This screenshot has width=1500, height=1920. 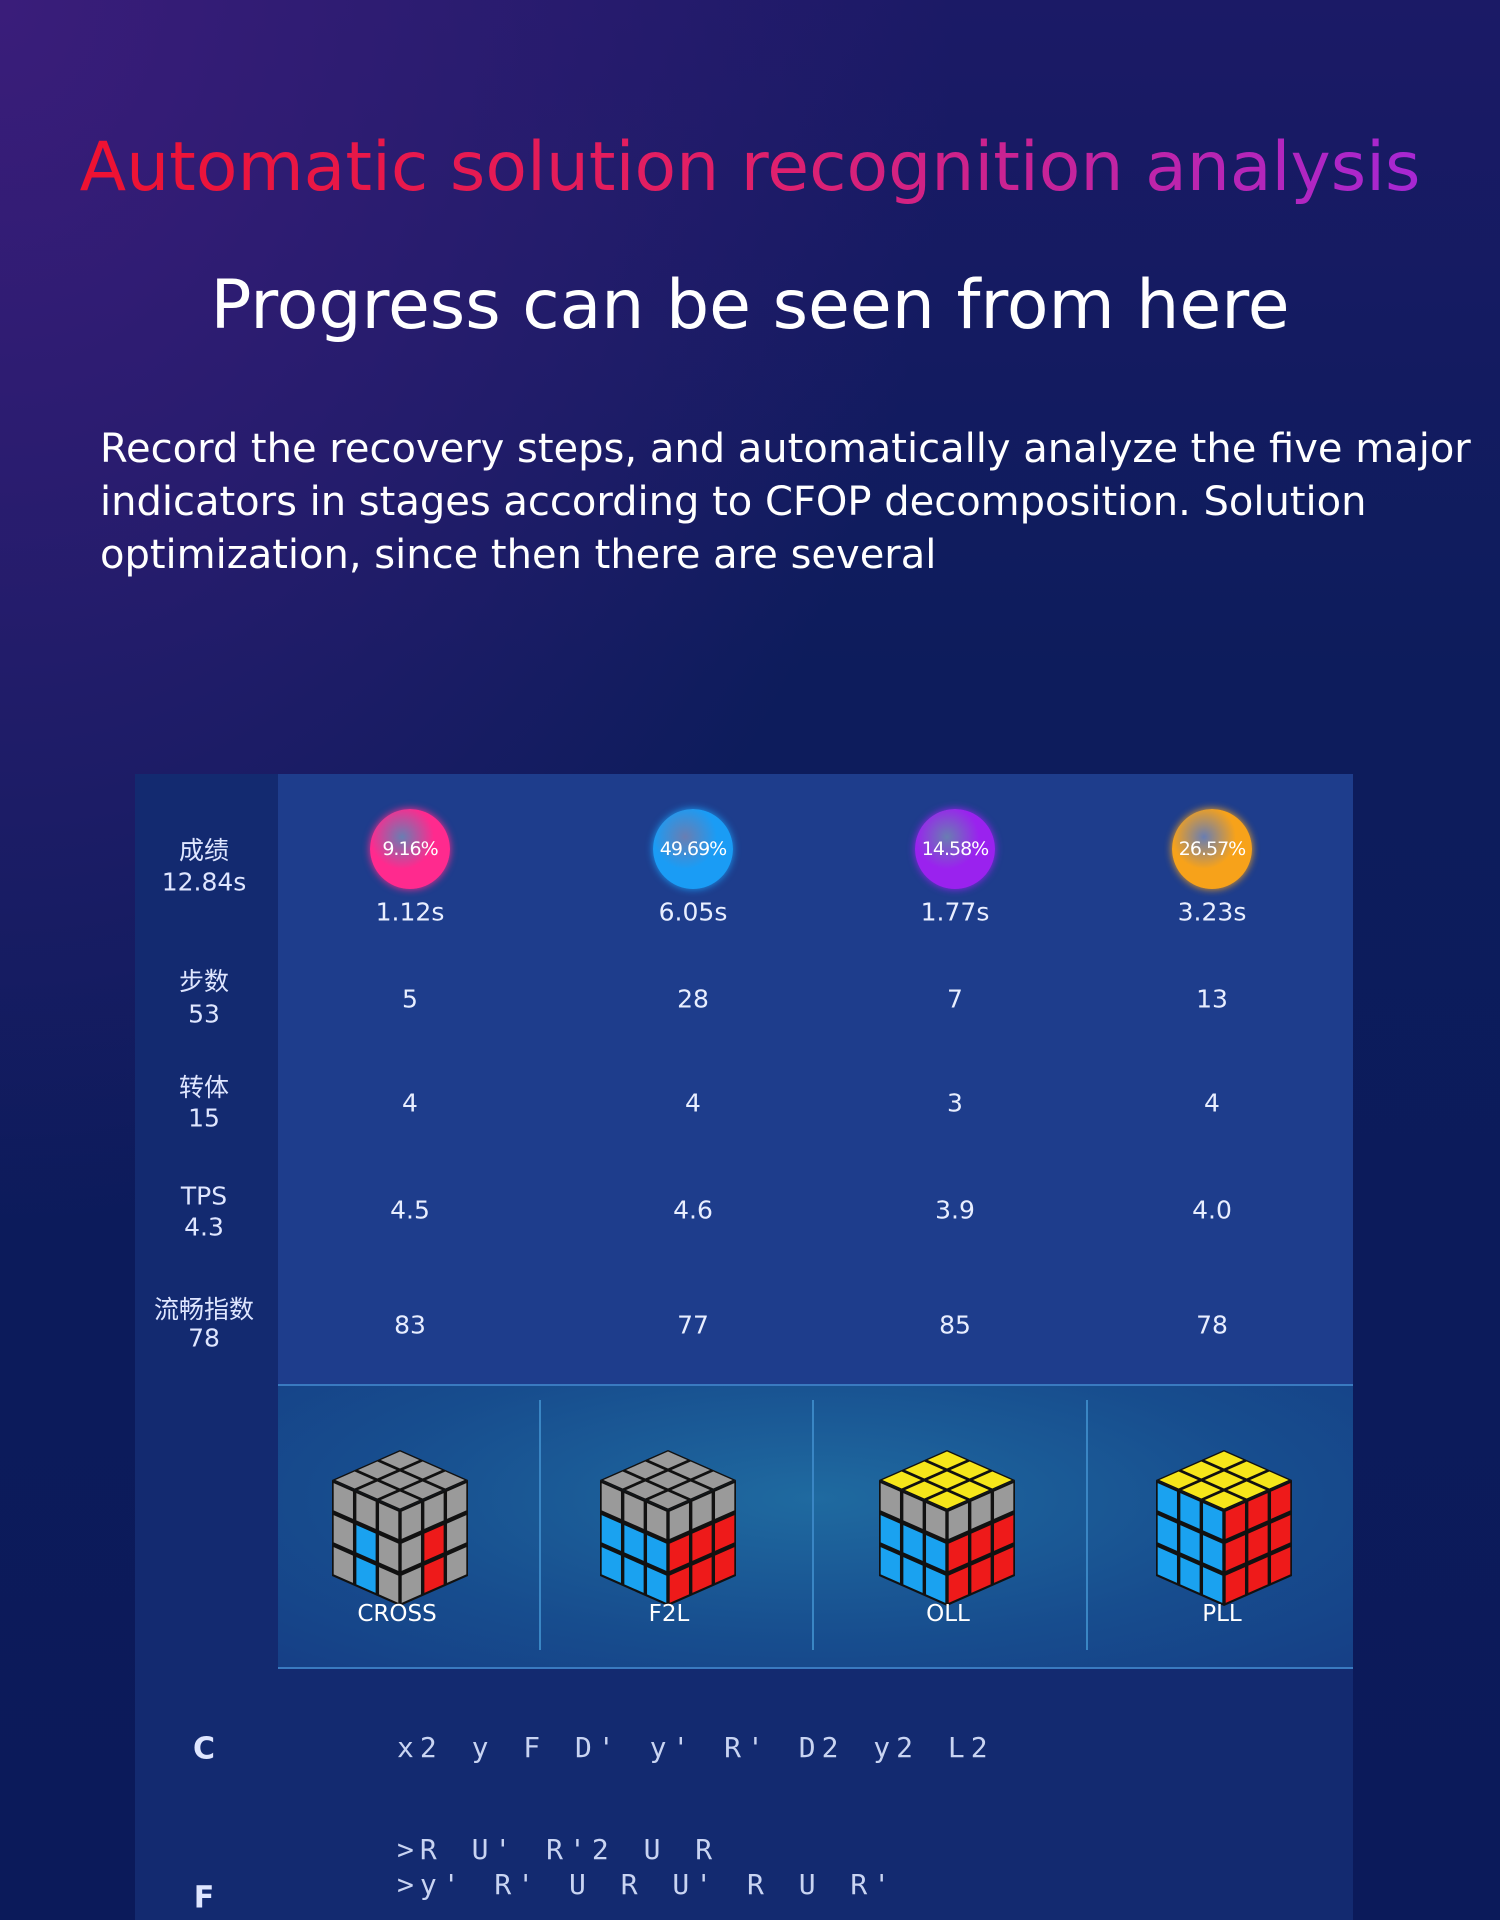 I want to click on stage-value: 6.05s, so click(x=693, y=912).